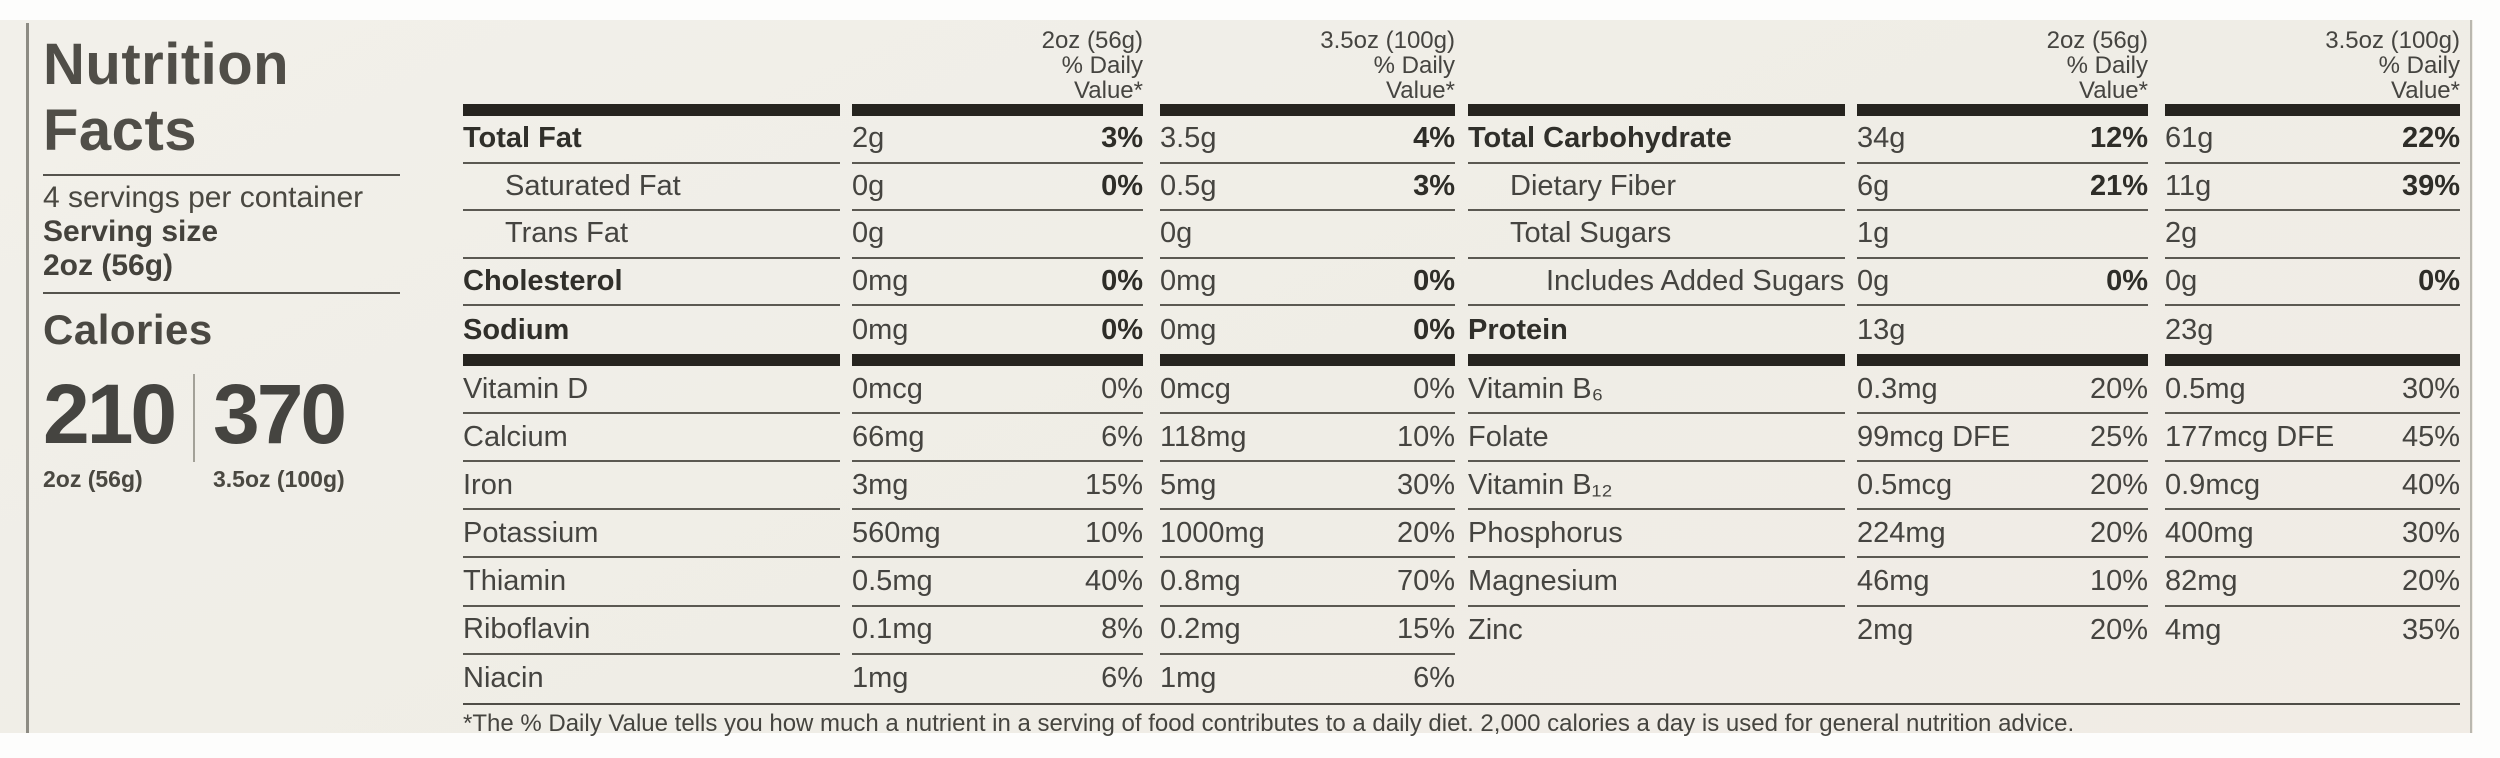 This screenshot has height=758, width=2500. Describe the element at coordinates (2002, 534) in the screenshot. I see `serving-1-cell: 224mg 20%` at that location.